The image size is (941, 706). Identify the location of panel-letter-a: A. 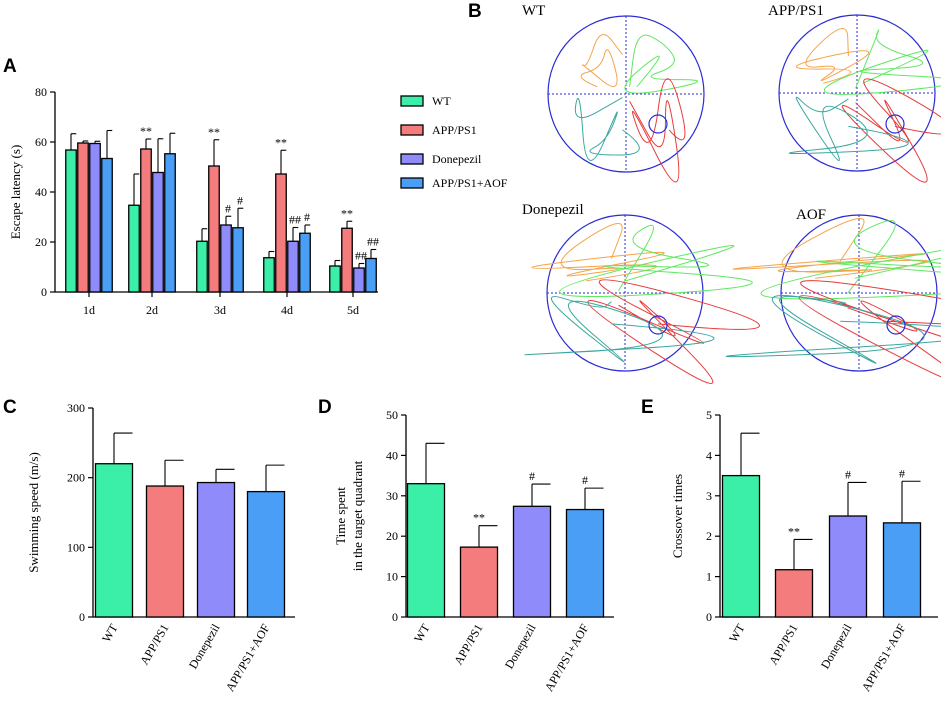
(10, 66).